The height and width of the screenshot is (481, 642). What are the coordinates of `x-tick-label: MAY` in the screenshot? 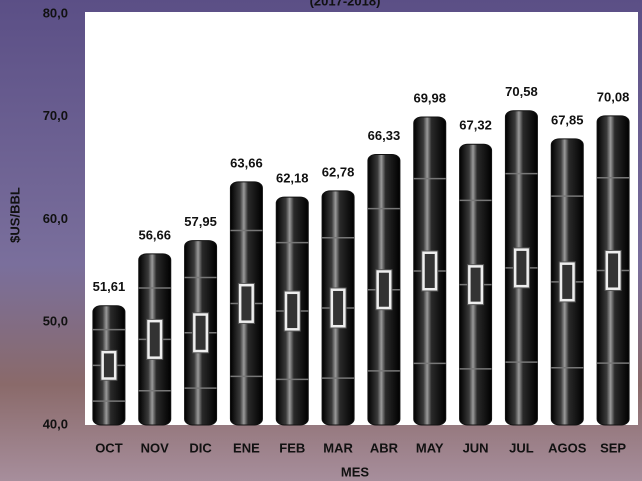 It's located at (430, 447).